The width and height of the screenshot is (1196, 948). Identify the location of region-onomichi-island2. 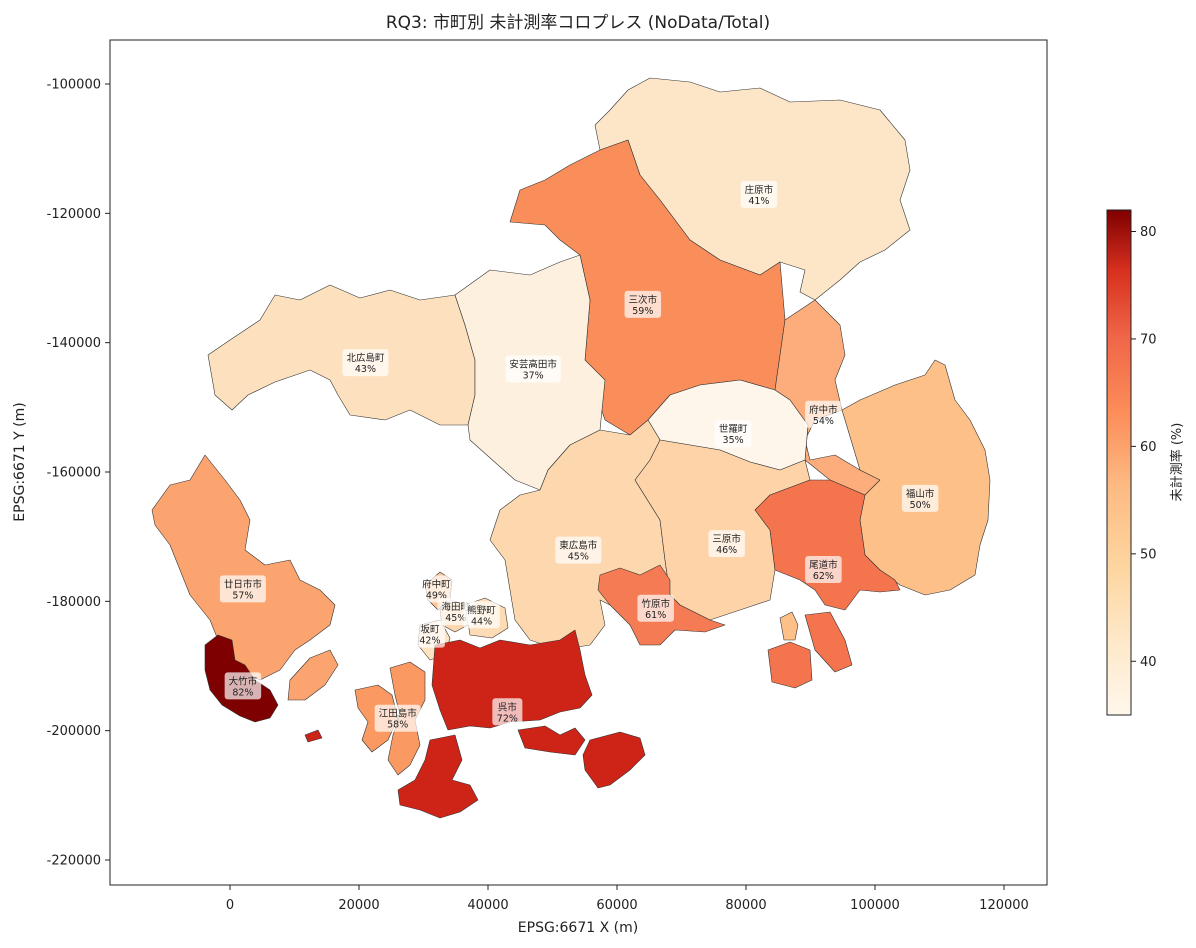
(790, 665).